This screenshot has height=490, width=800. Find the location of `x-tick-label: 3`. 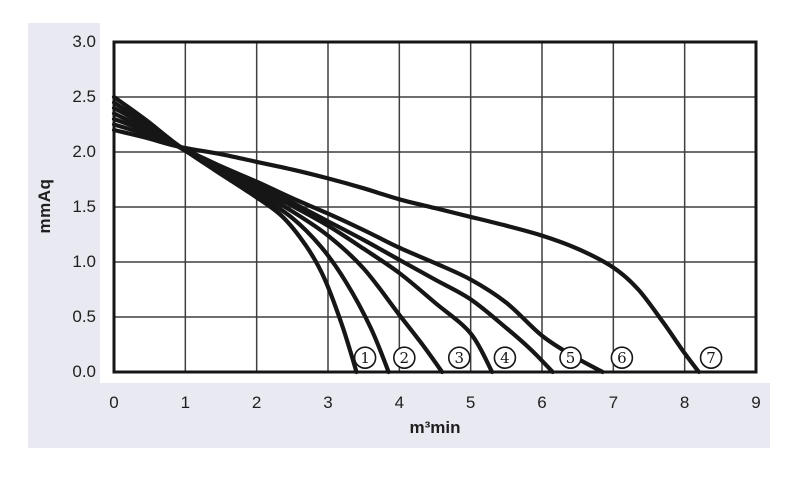

x-tick-label: 3 is located at coordinates (328, 402).